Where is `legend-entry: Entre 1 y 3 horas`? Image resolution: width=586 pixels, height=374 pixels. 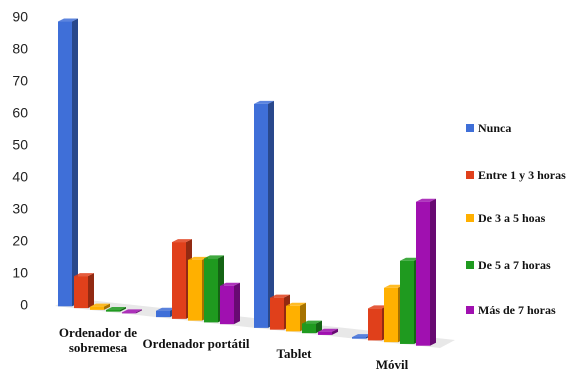
legend-entry: Entre 1 y 3 horas is located at coordinates (526, 175).